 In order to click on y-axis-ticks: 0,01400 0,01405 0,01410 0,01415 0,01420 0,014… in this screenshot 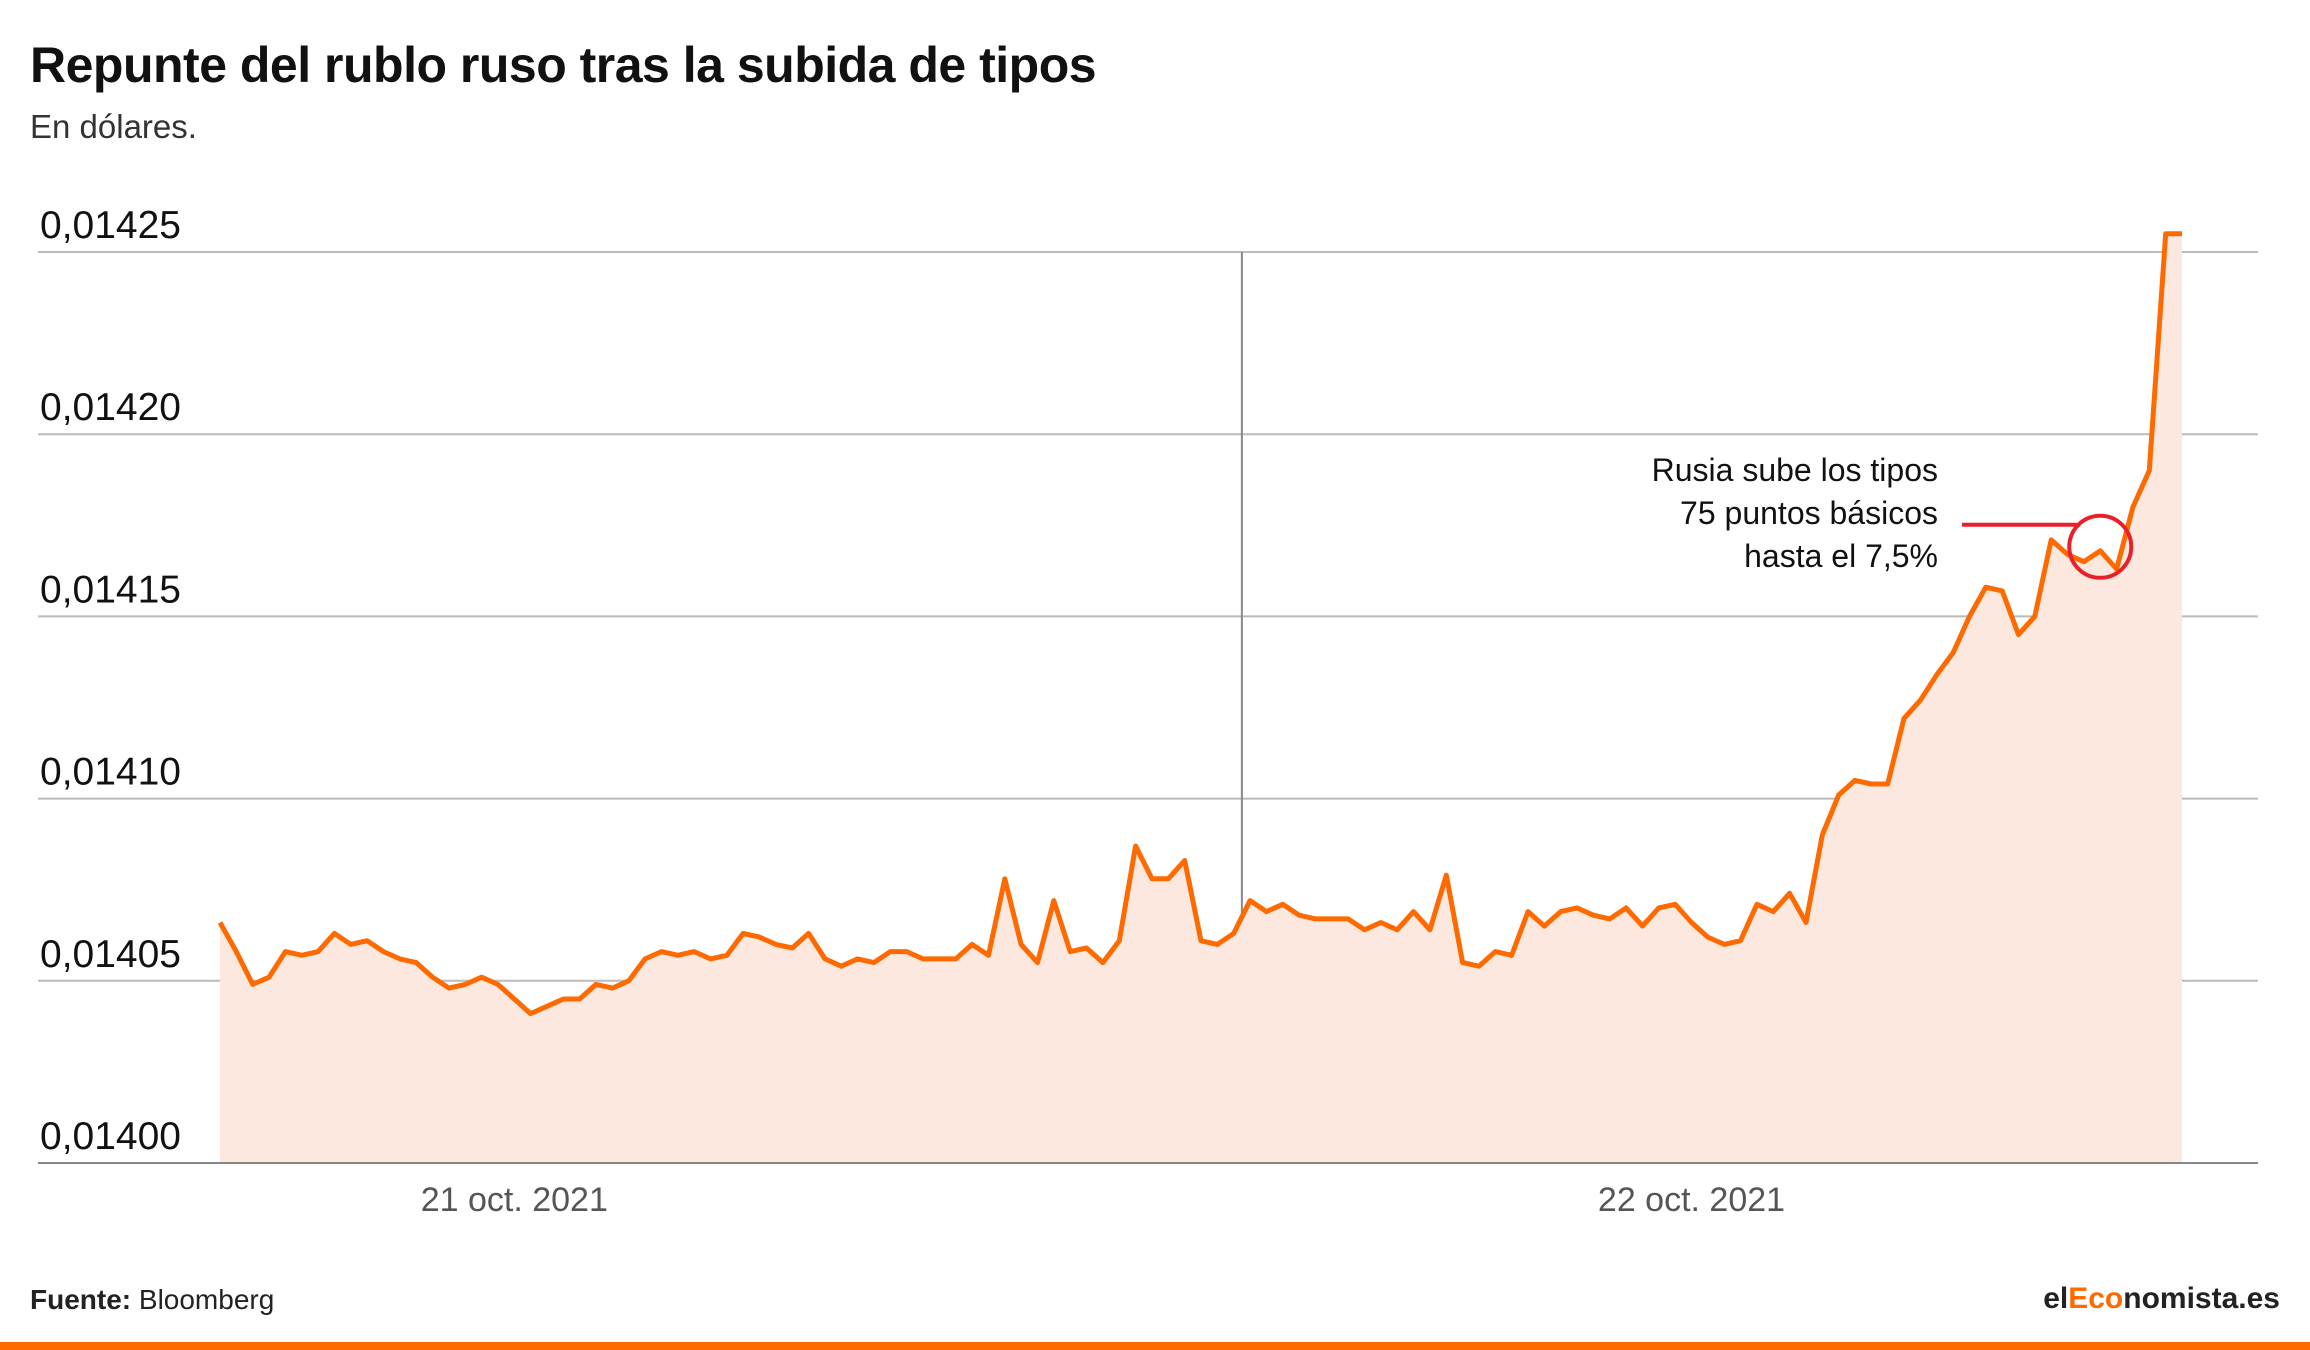, I will do `click(110, 681)`.